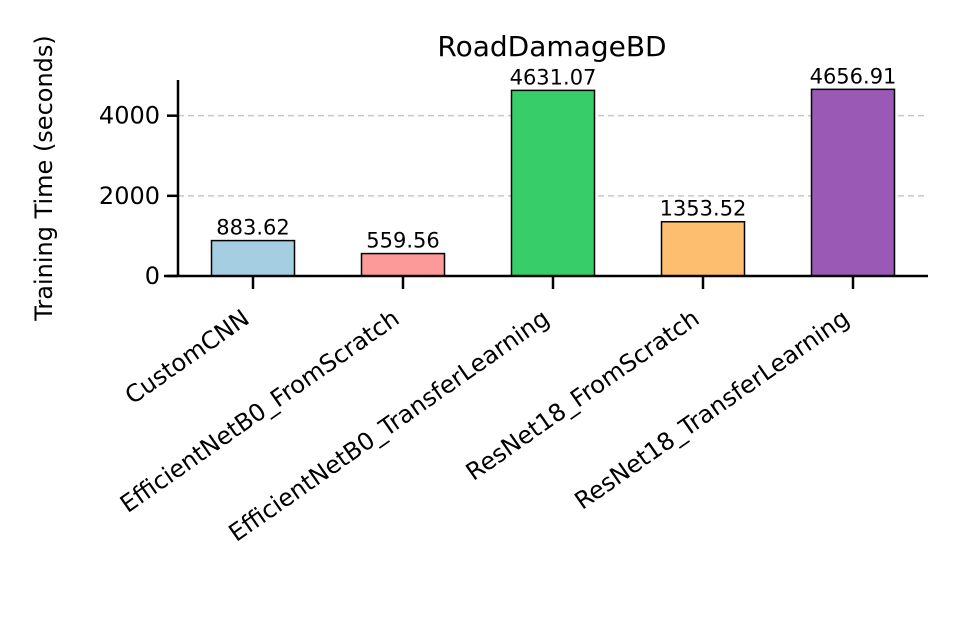 The image size is (957, 627). Describe the element at coordinates (703, 209) in the screenshot. I see `bar-value-label: 1353.52` at that location.